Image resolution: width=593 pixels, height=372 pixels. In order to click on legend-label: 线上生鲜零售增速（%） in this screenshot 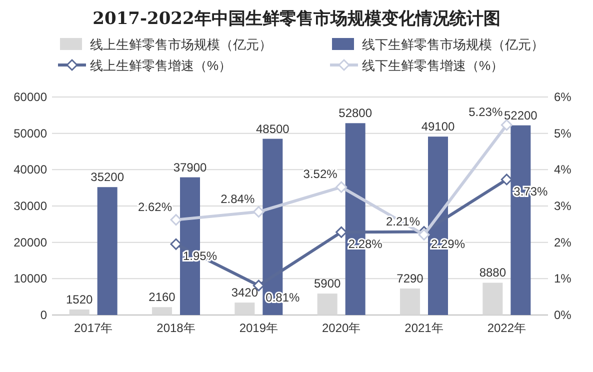, I will do `click(161, 65)`.